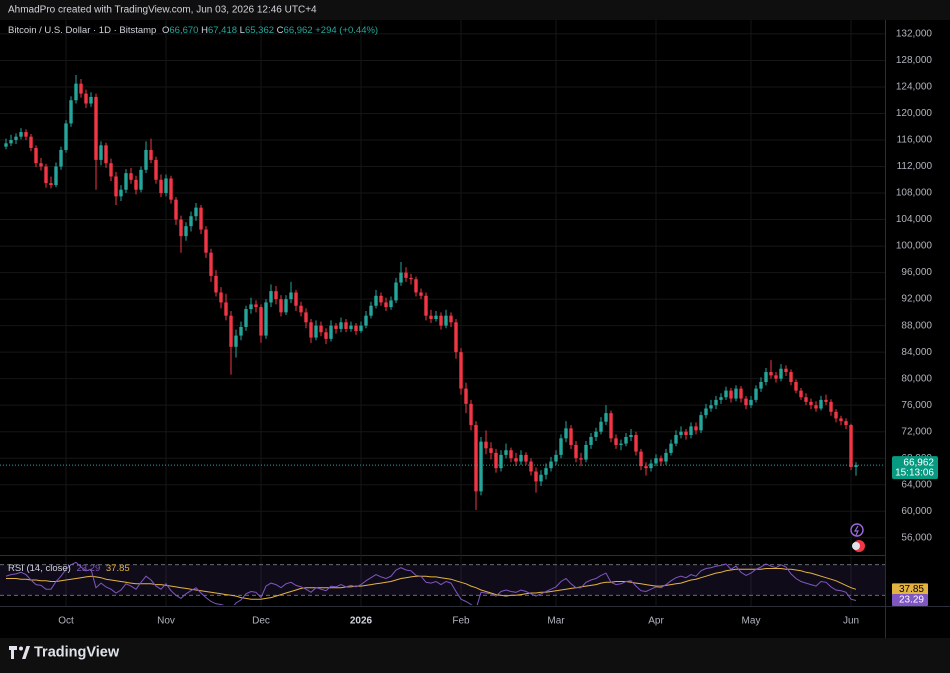 The image size is (950, 673). What do you see at coordinates (914, 34) in the screenshot?
I see `y-tick-label: 132,000` at bounding box center [914, 34].